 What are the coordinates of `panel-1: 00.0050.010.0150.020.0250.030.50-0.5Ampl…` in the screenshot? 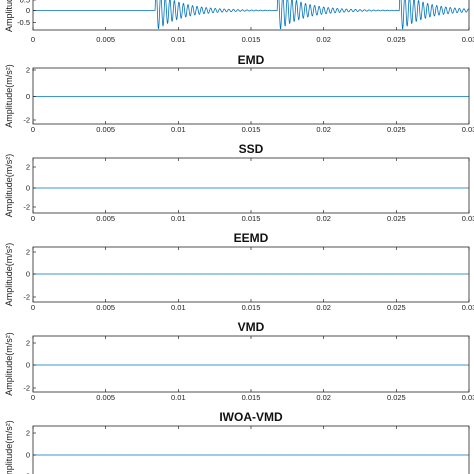 It's located at (239, 22).